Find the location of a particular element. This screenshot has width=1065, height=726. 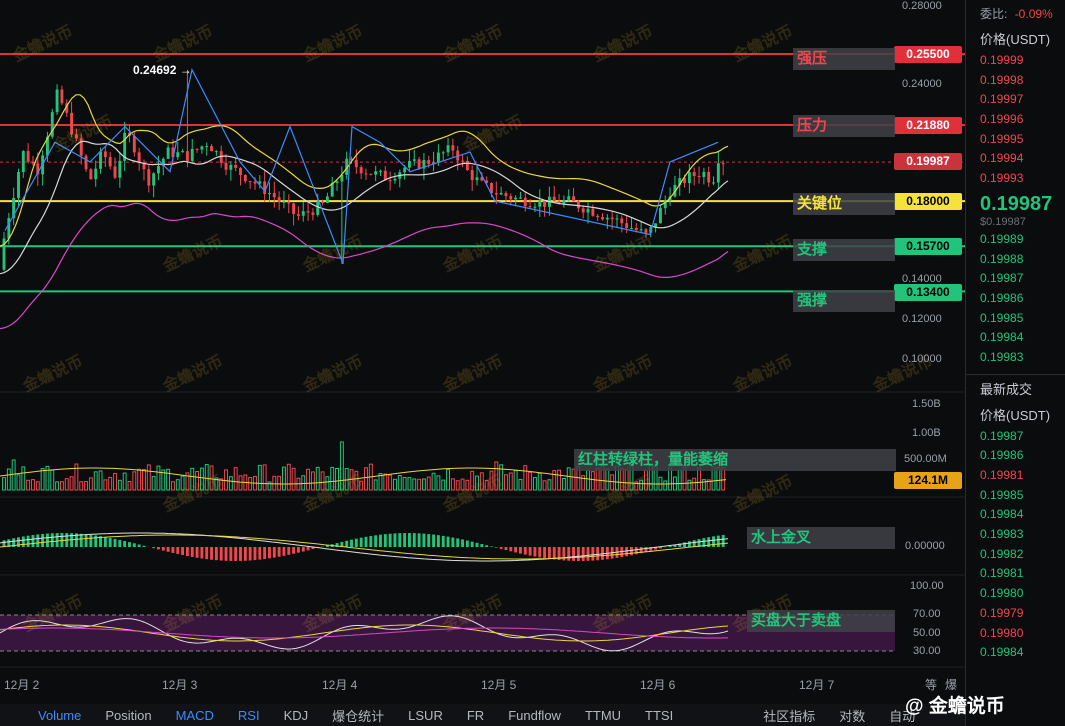

tab-liquidation: 爆仓统计 is located at coordinates (358, 716).